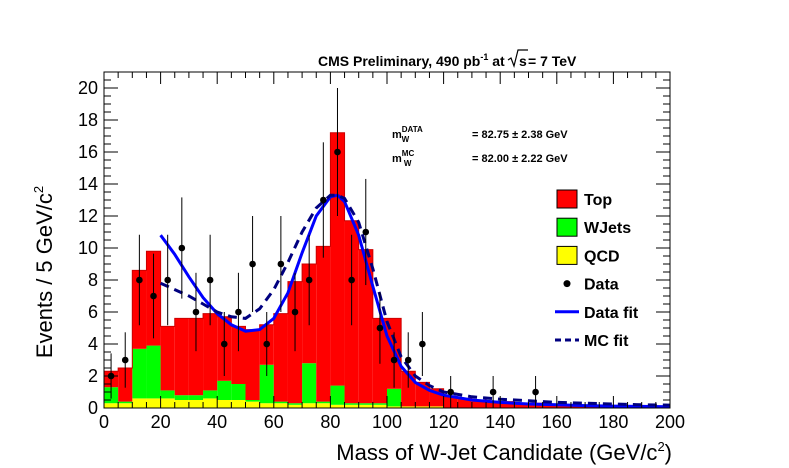 The width and height of the screenshot is (789, 468). I want to click on legend-swatch-wjets, so click(567, 227).